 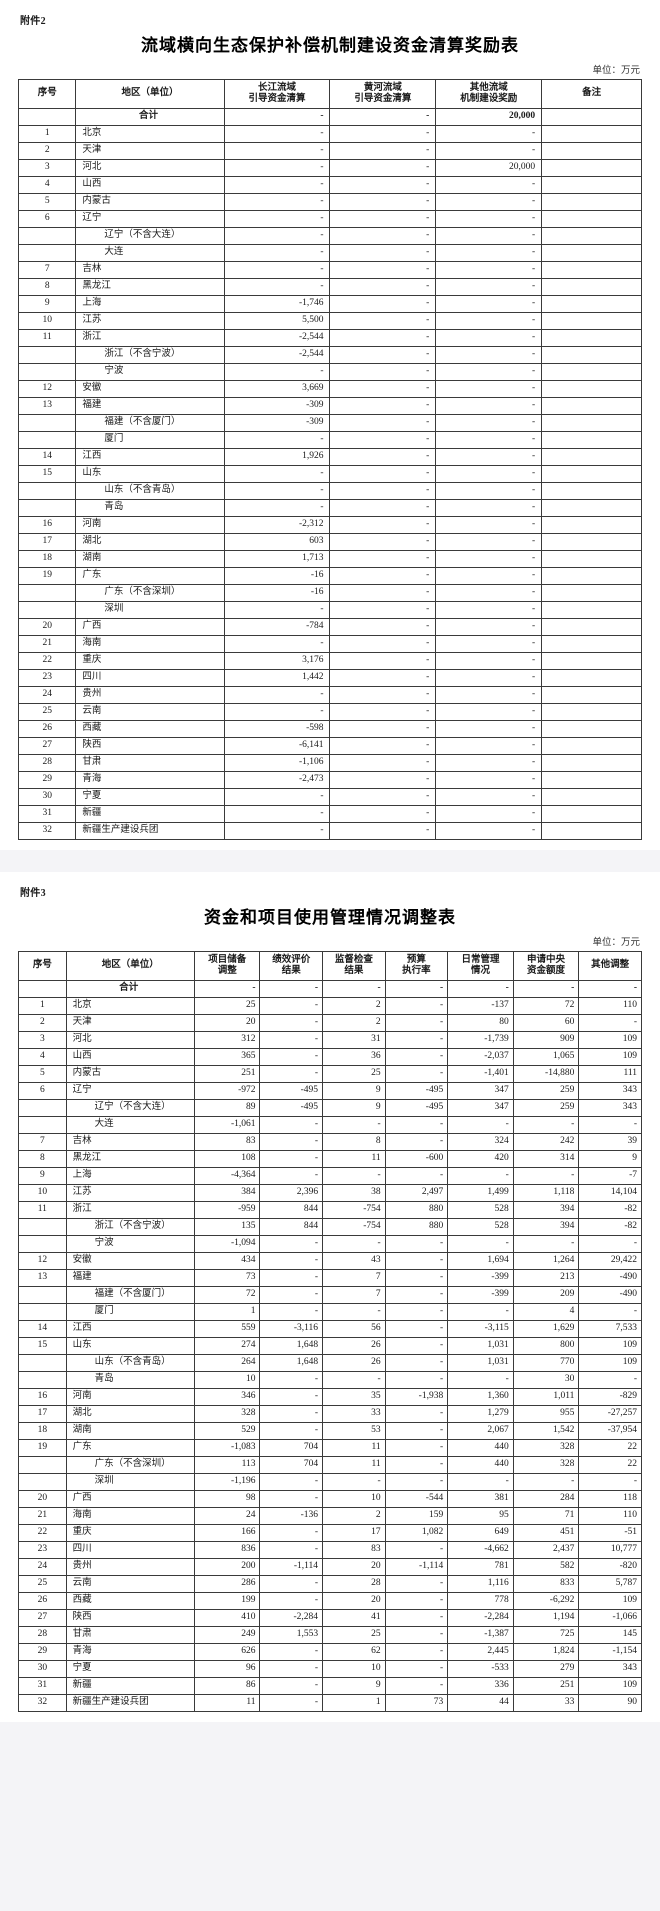 I want to click on row-region-name: 河北, so click(x=130, y=1039).